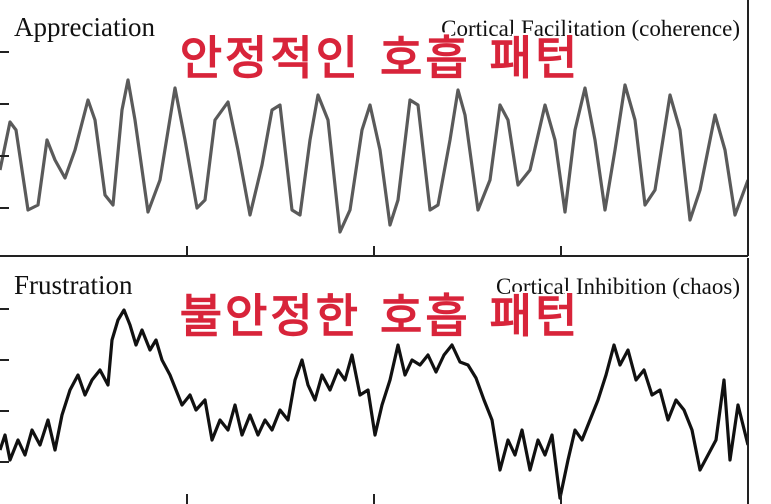 This screenshot has width=771, height=504. What do you see at coordinates (618, 286) in the screenshot?
I see `panel-subtitle: Cortical Inhibition (chaos)` at bounding box center [618, 286].